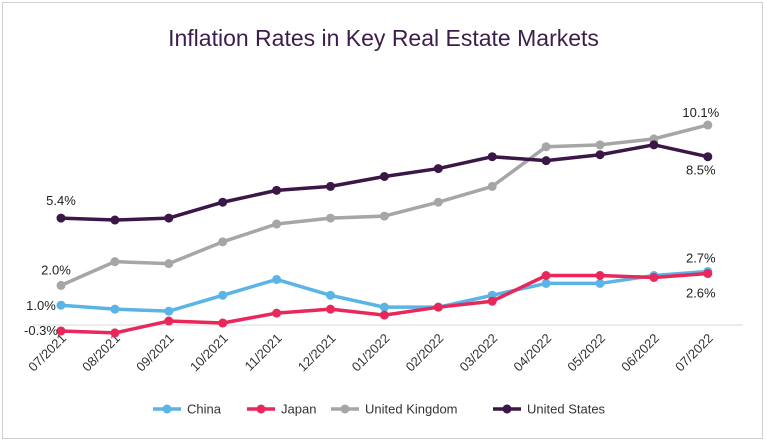 This screenshot has width=767, height=443. What do you see at coordinates (532, 353) in the screenshot?
I see `x-tick-label: 04/2022` at bounding box center [532, 353].